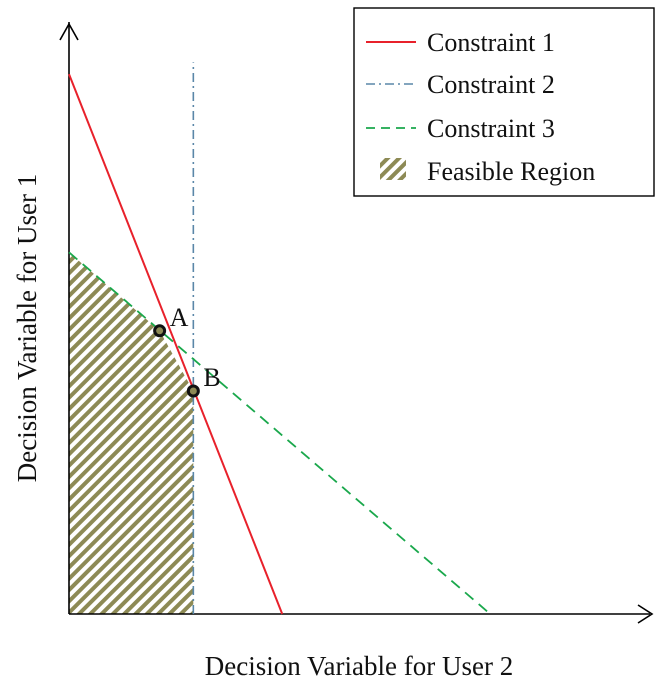 This screenshot has height=680, width=656. Describe the element at coordinates (491, 84) in the screenshot. I see `legend-label-constraint-2: Constraint 2` at that location.